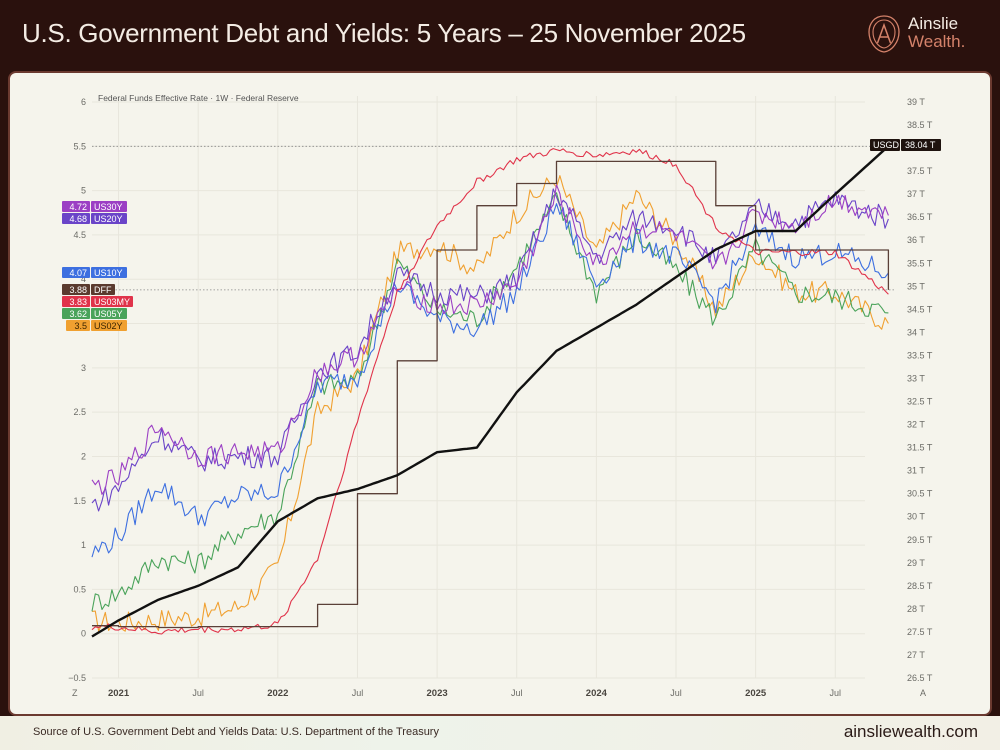  I want to click on badge-dff: 3.88 DFF, so click(88, 289).